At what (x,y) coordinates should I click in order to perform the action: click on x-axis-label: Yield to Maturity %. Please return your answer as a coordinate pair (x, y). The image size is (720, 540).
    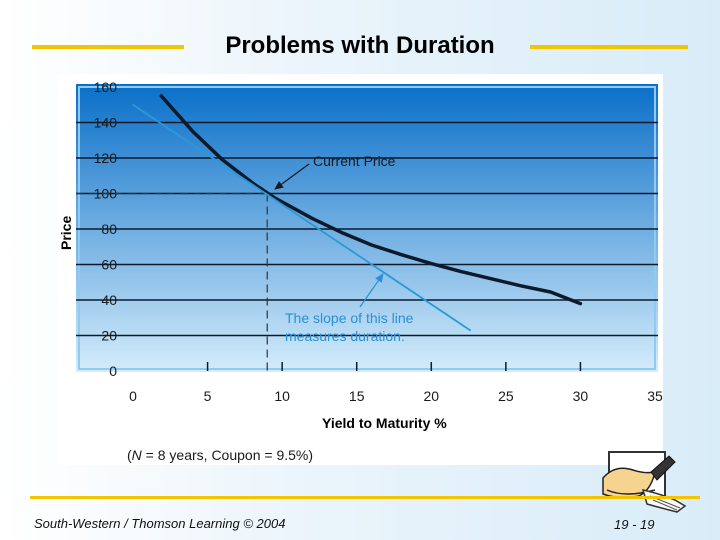
    Looking at the image, I should click on (384, 423).